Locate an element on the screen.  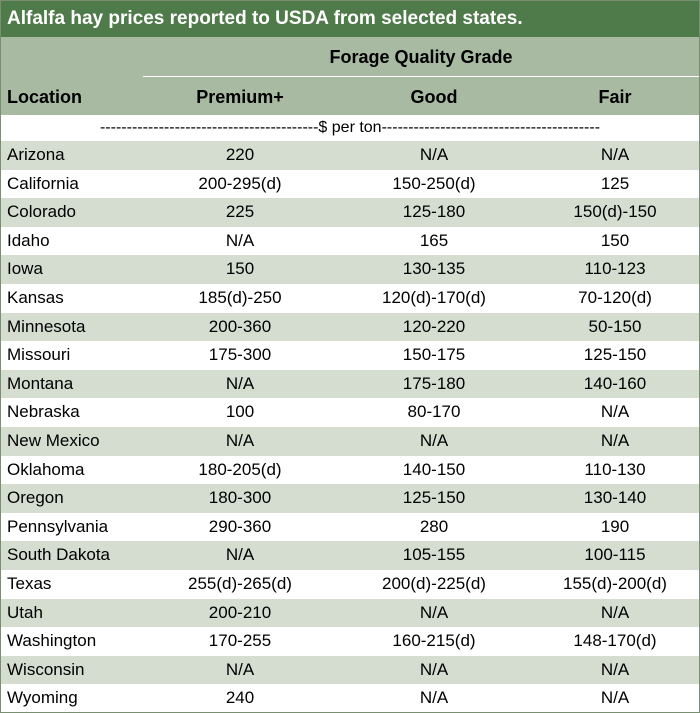
cell-good: 125-180 is located at coordinates (434, 212).